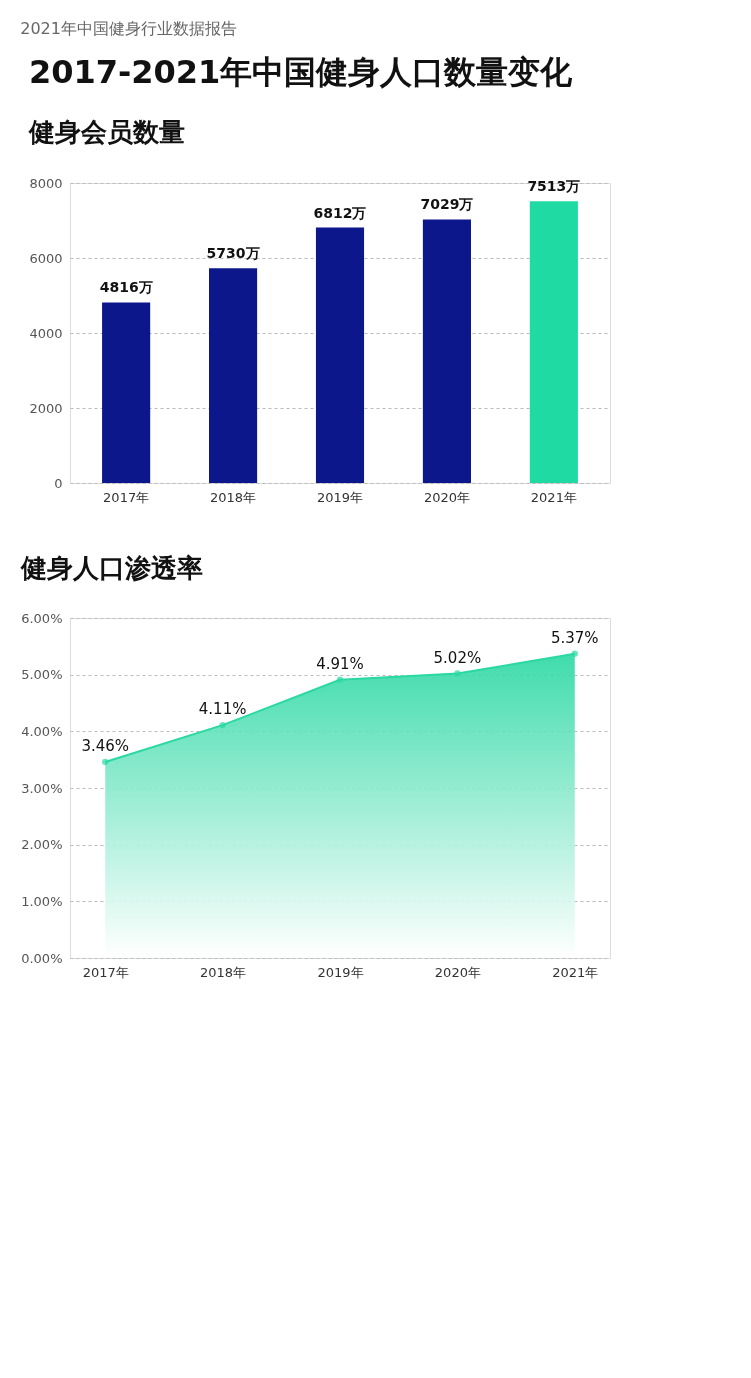 This screenshot has width=751, height=1378. I want to click on text: 2021年中国健身行业数据报告, so click(128, 28).